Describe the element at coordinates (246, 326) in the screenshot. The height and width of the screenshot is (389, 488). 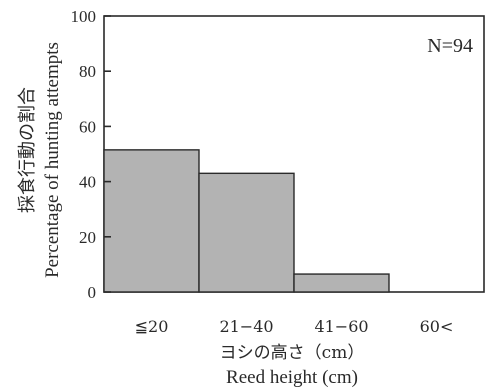
I see `x-category-label-2: 21−40` at that location.